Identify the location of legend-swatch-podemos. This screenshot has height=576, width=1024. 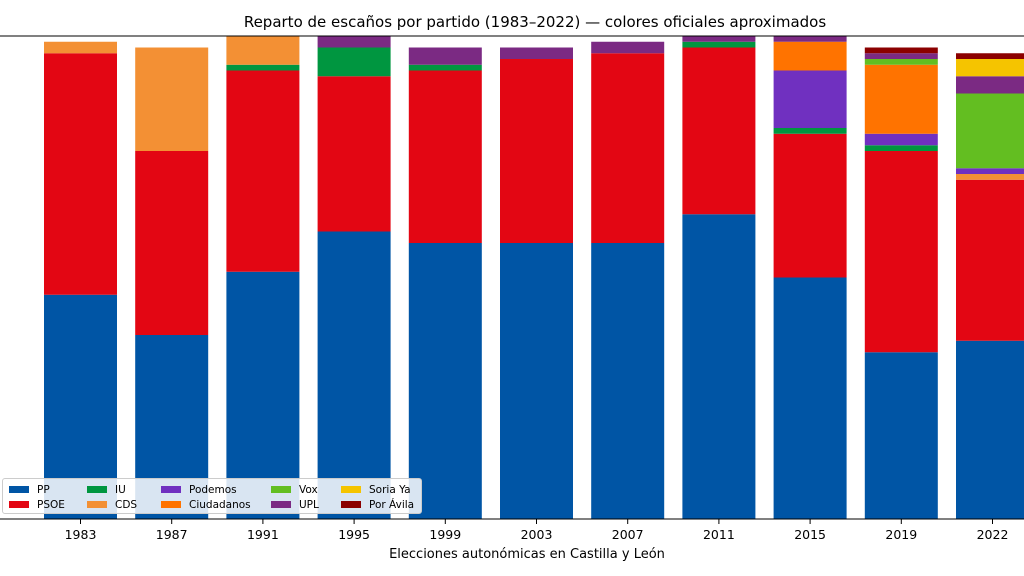
(171, 489).